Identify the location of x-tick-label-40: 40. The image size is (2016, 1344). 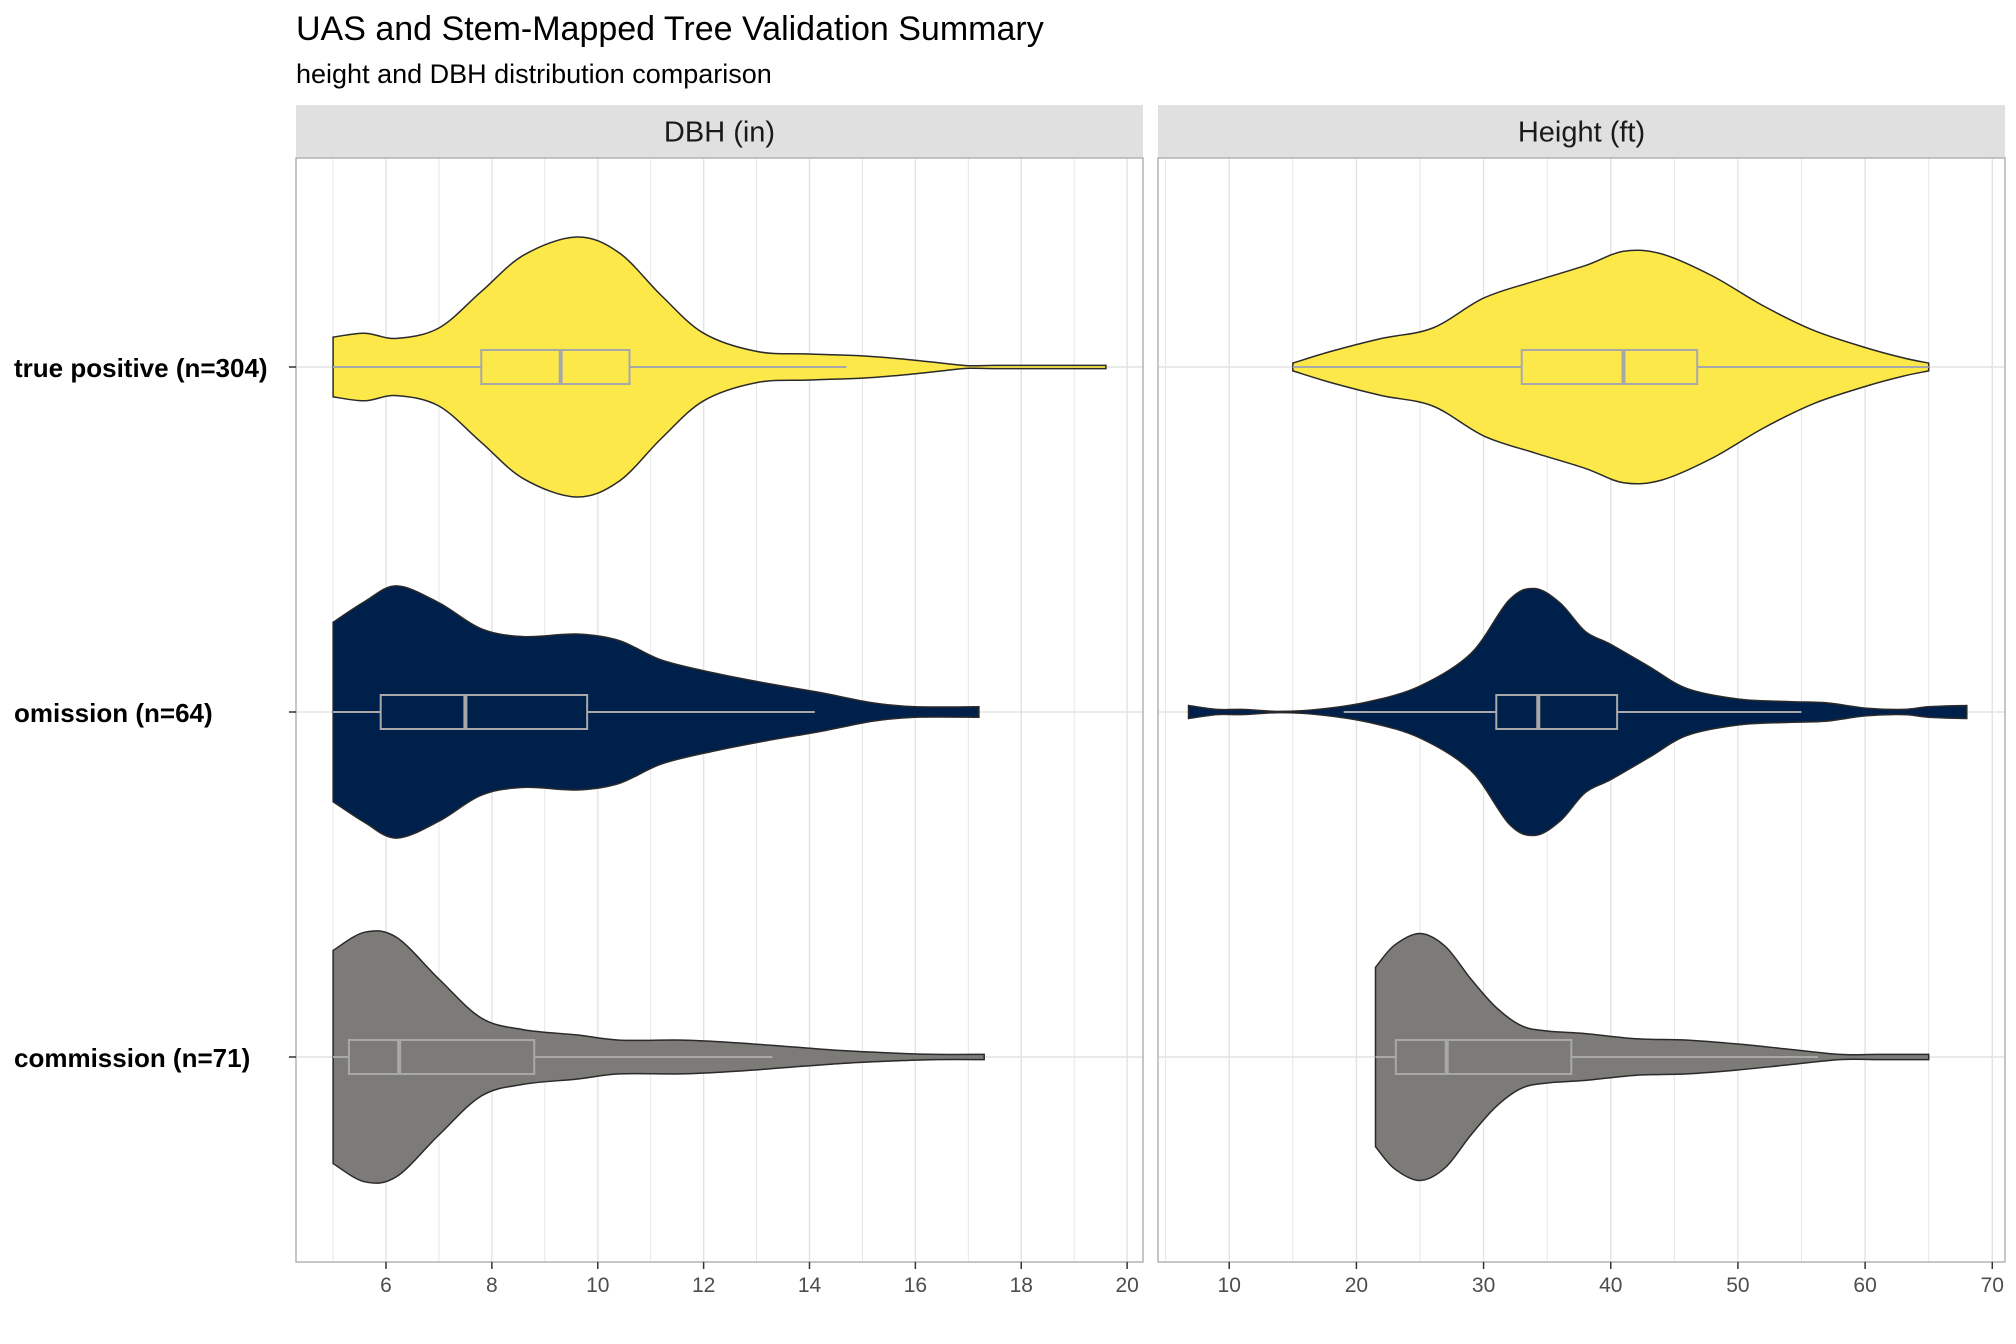
(1610, 1285).